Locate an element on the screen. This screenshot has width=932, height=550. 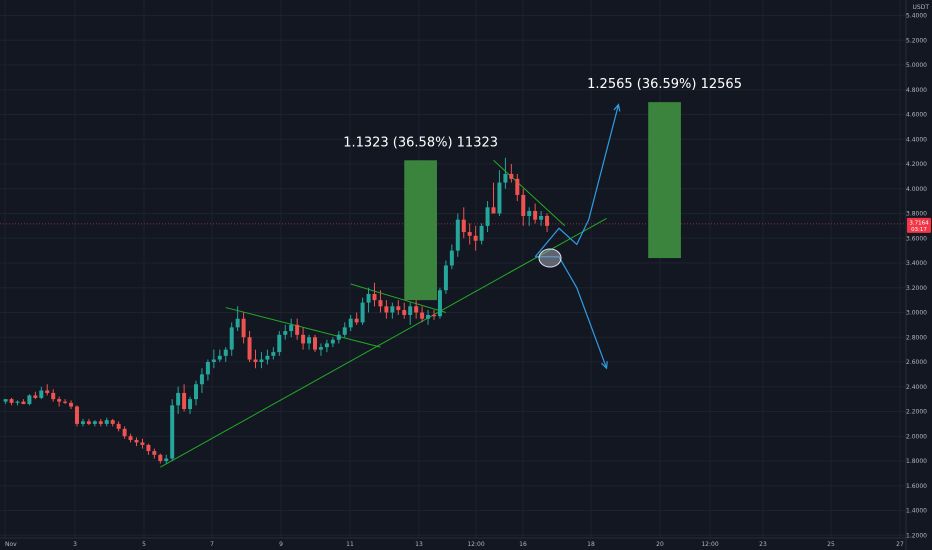
price-tick-label: 2.8000 is located at coordinates (916, 337).